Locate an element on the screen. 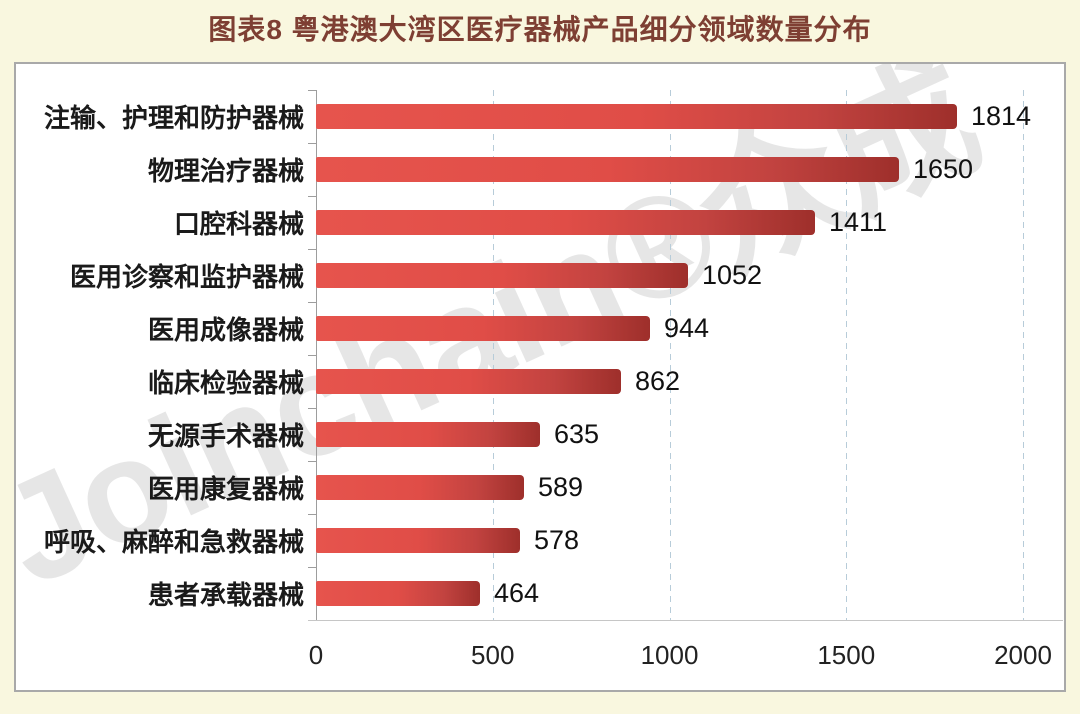 The height and width of the screenshot is (714, 1080). bar-row: 患者承载器械 464 is located at coordinates (540, 593).